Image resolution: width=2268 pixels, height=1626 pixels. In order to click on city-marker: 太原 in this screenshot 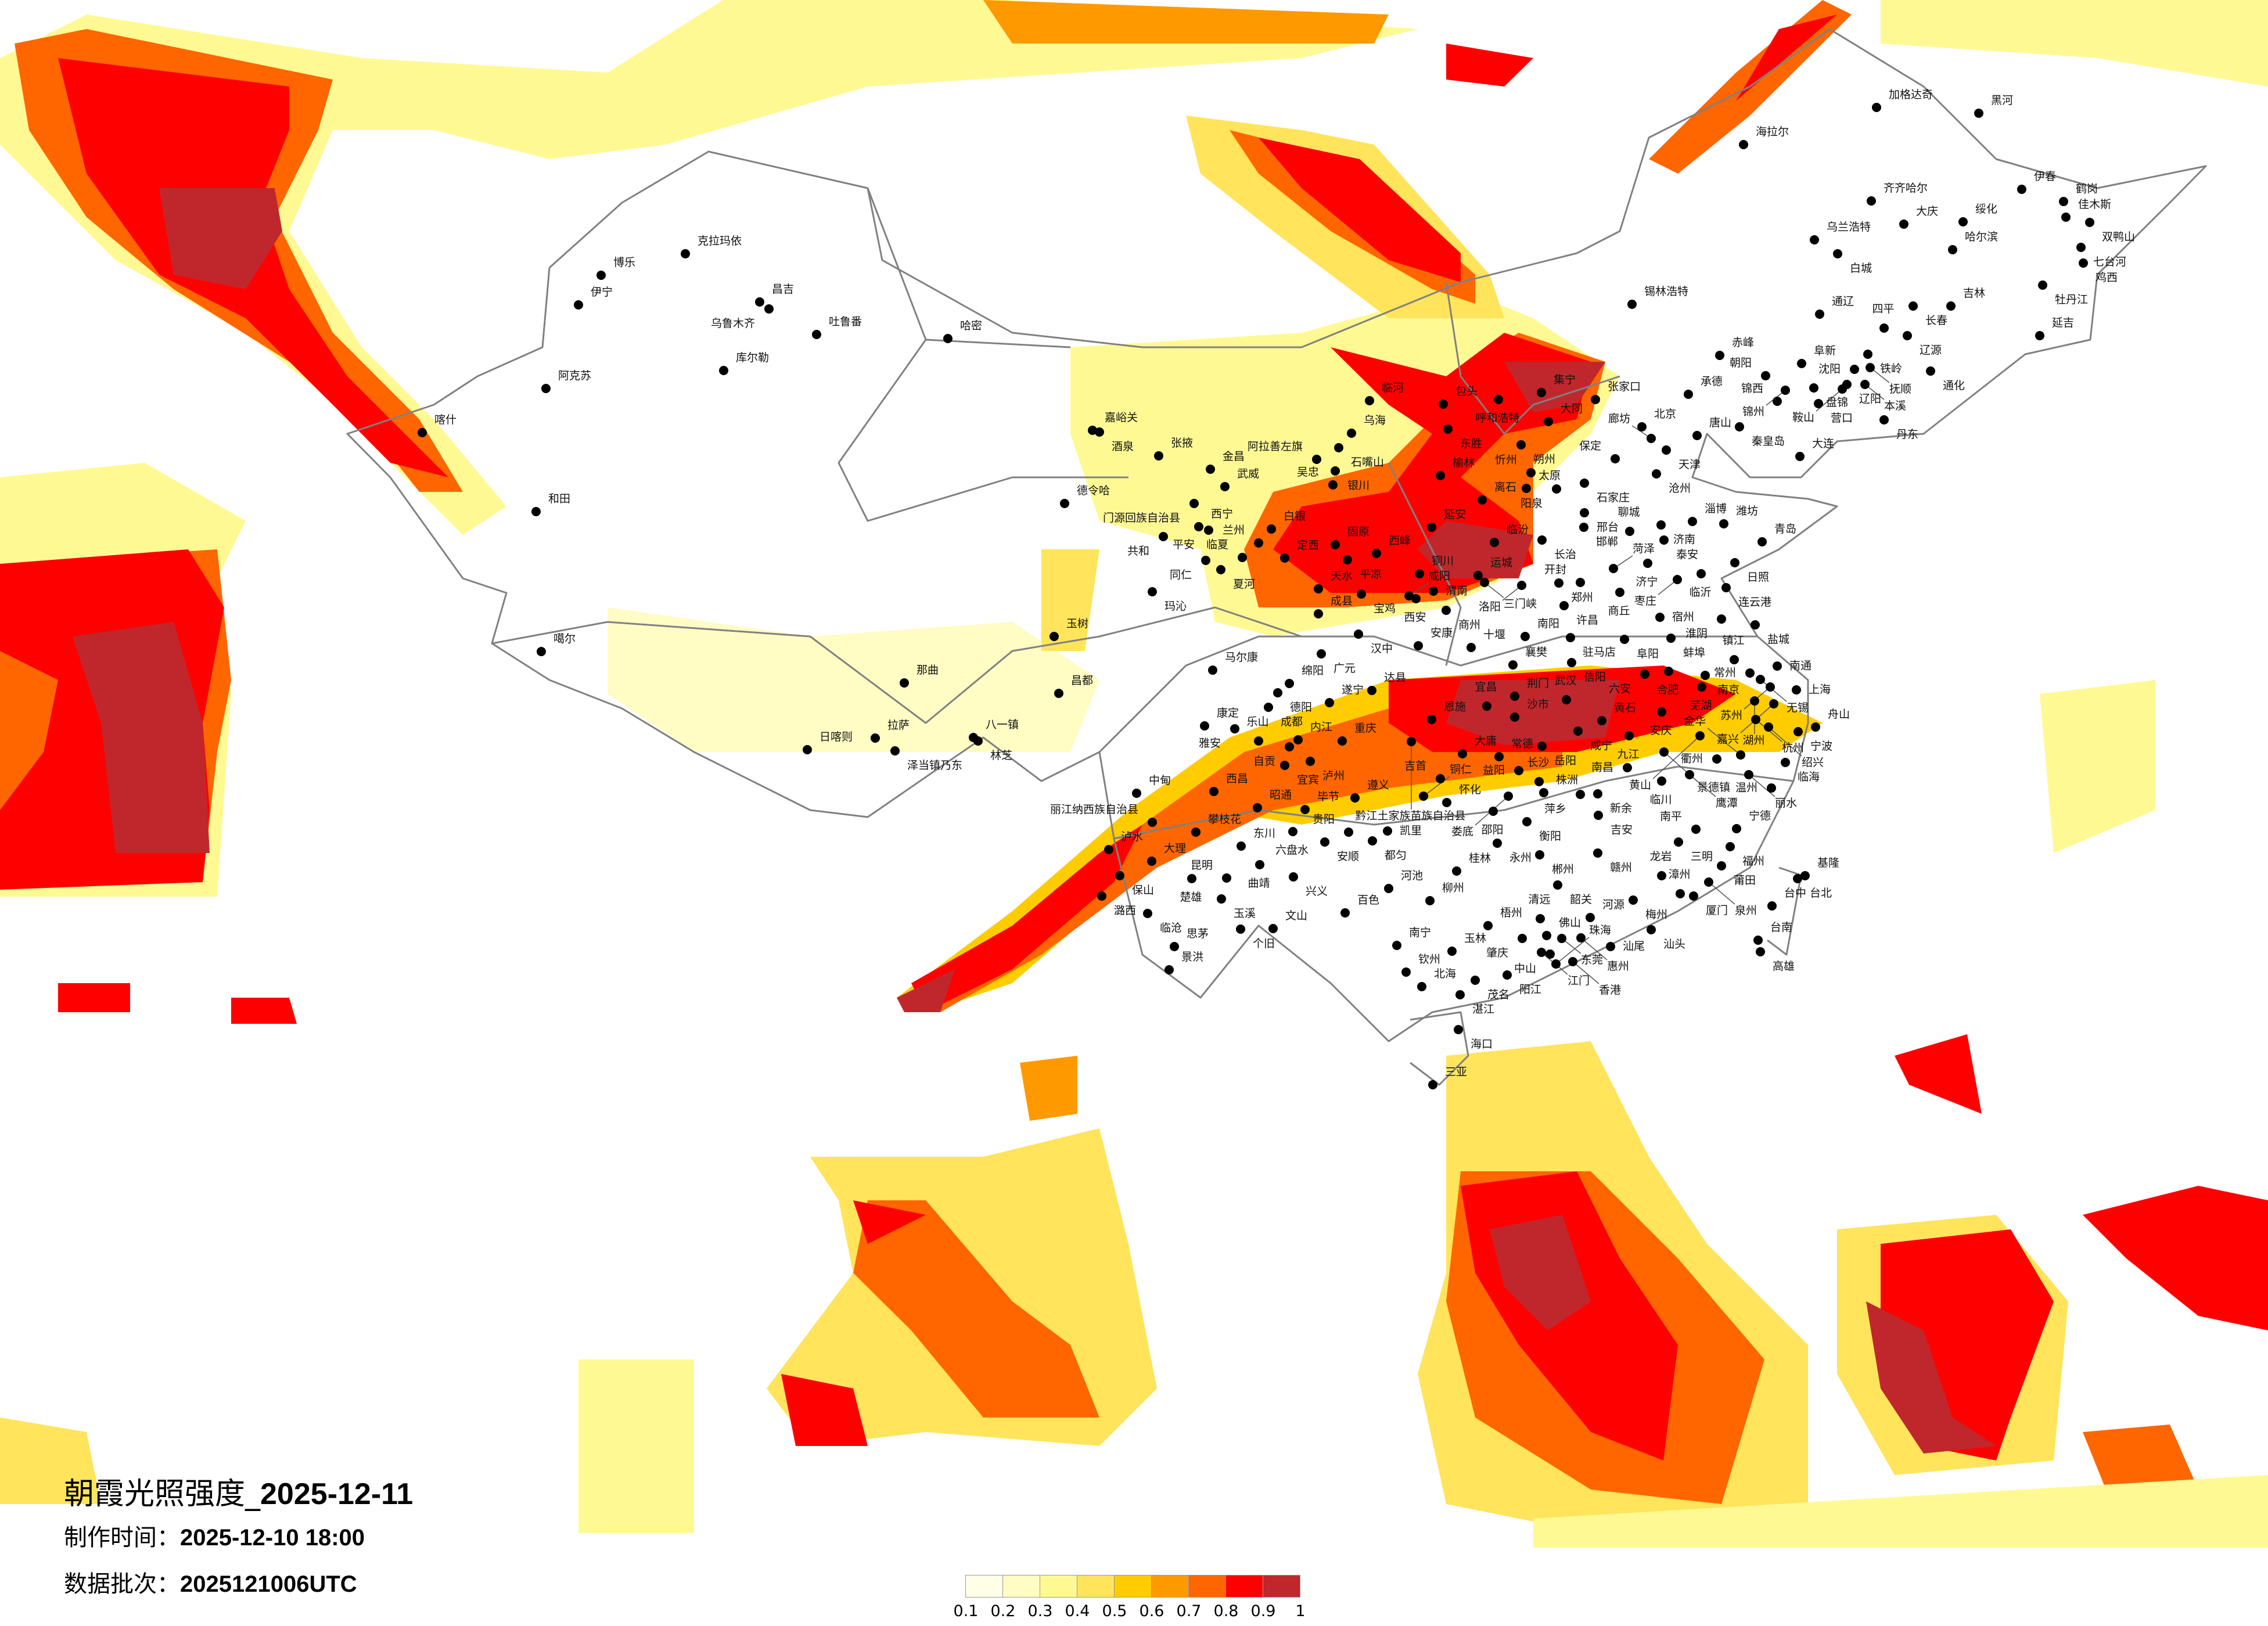, I will do `click(1541, 481)`.